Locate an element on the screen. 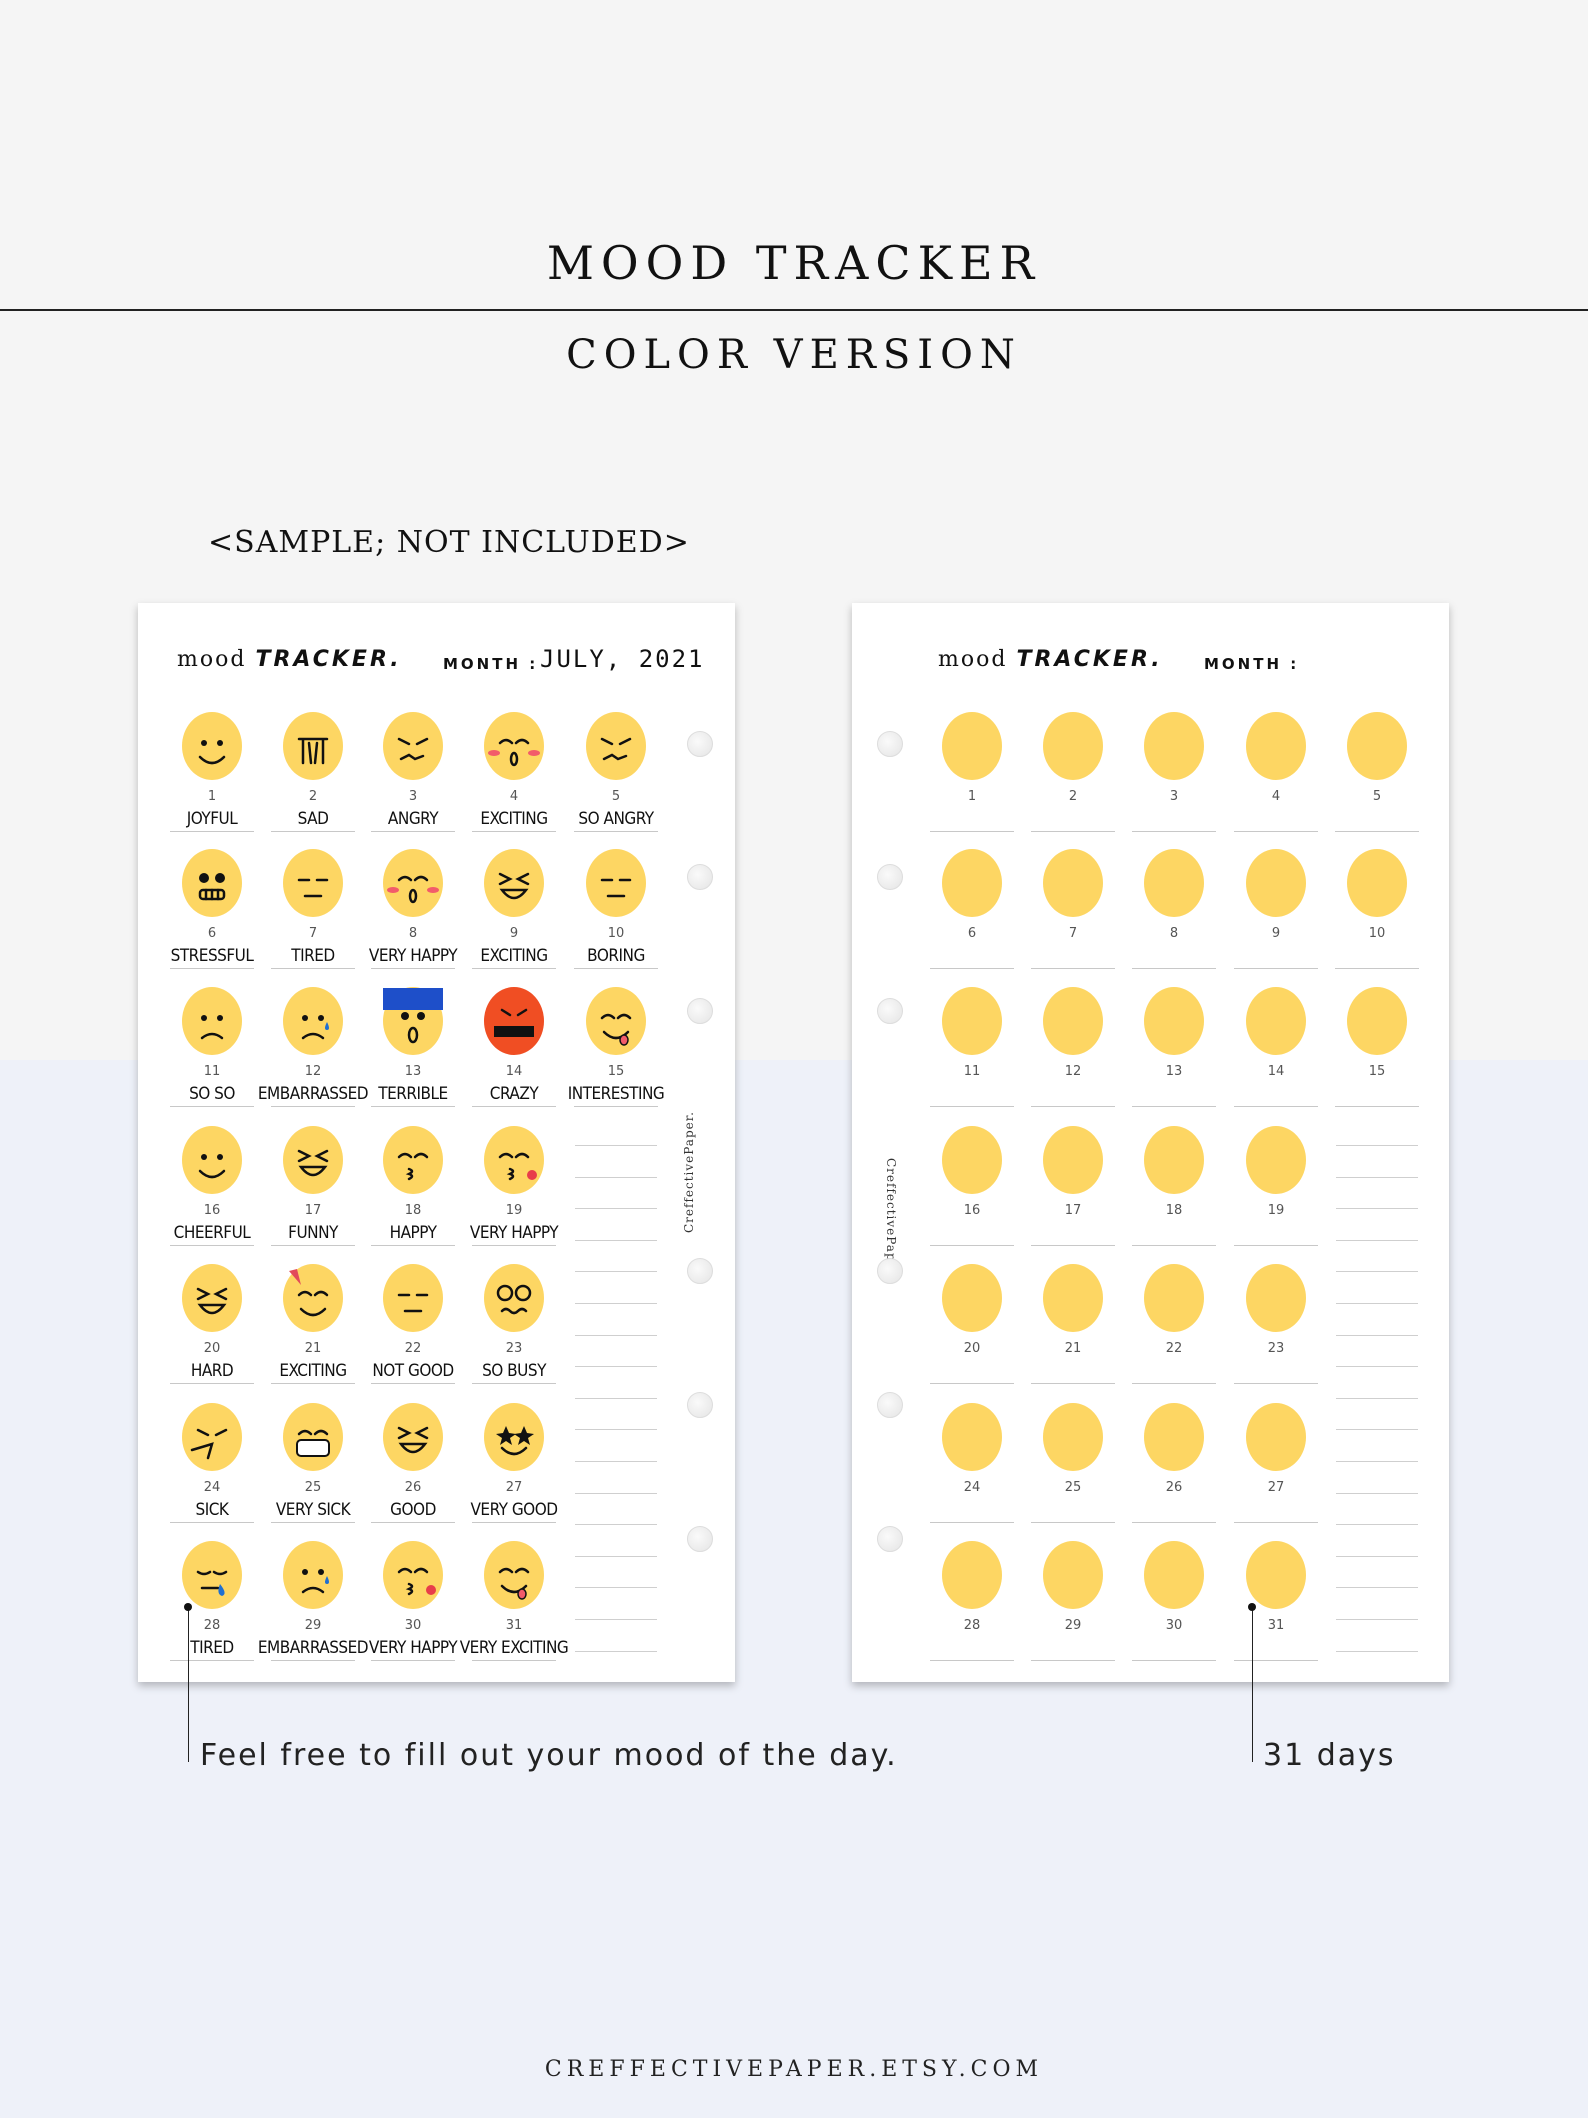 This screenshot has height=2118, width=1588. mood-label: EXCITING is located at coordinates (313, 1371).